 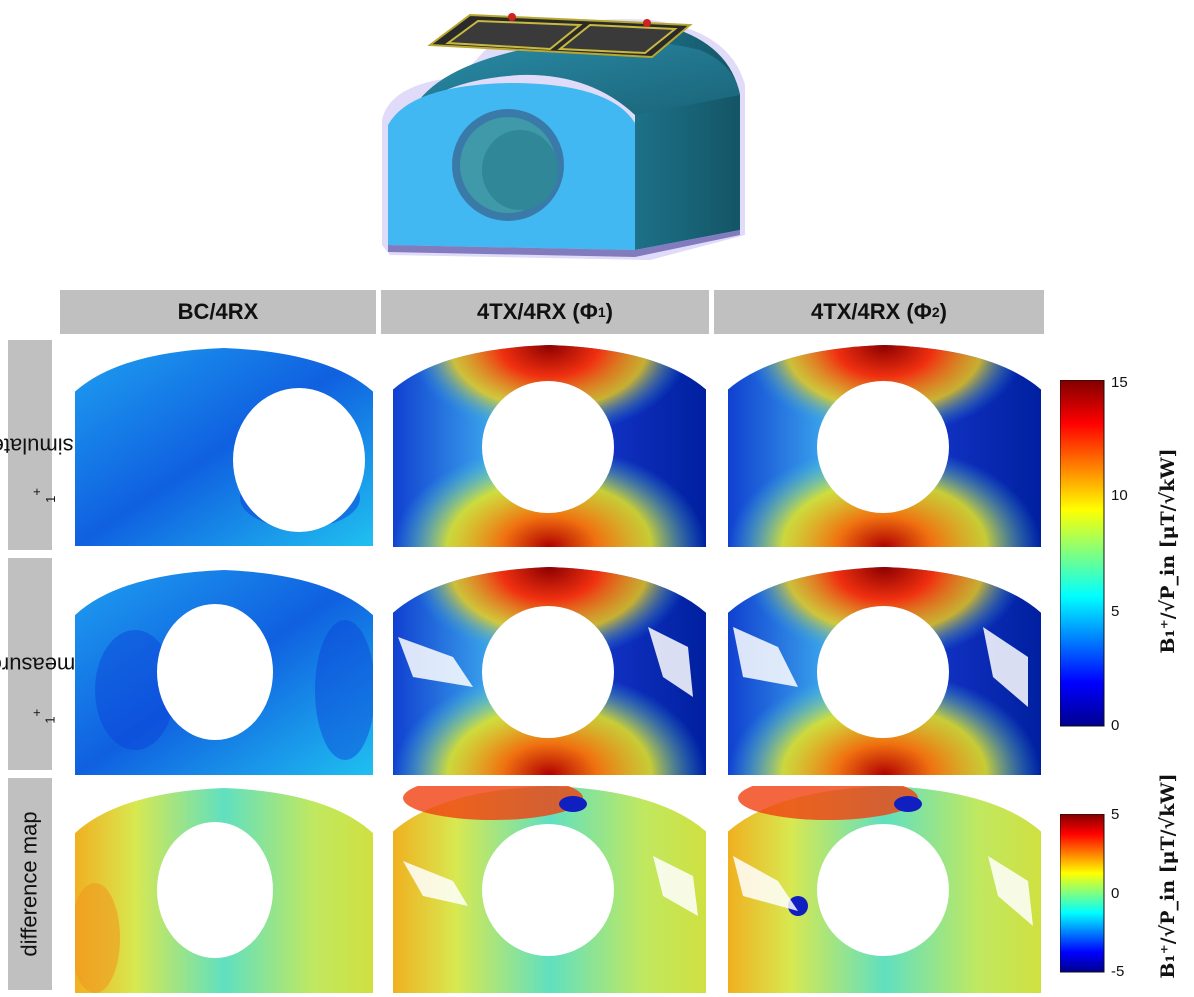 I want to click on column-header-bc-4rx: BC/4RX, so click(x=218, y=312).